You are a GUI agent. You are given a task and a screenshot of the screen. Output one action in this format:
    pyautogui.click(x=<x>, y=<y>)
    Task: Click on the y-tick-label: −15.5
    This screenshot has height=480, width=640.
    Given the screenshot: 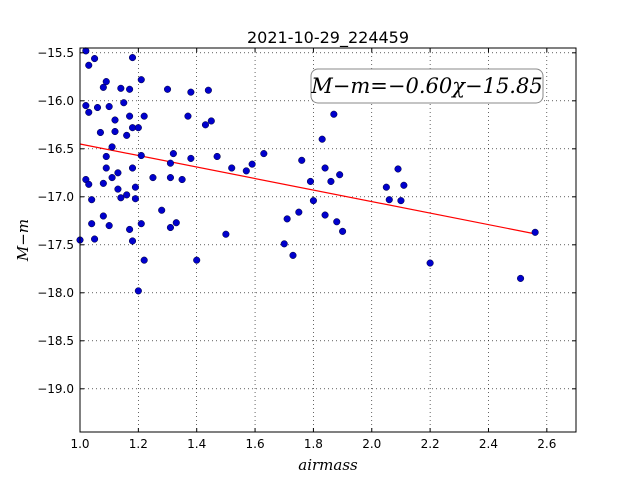 What is the action you would take?
    pyautogui.click(x=55, y=53)
    